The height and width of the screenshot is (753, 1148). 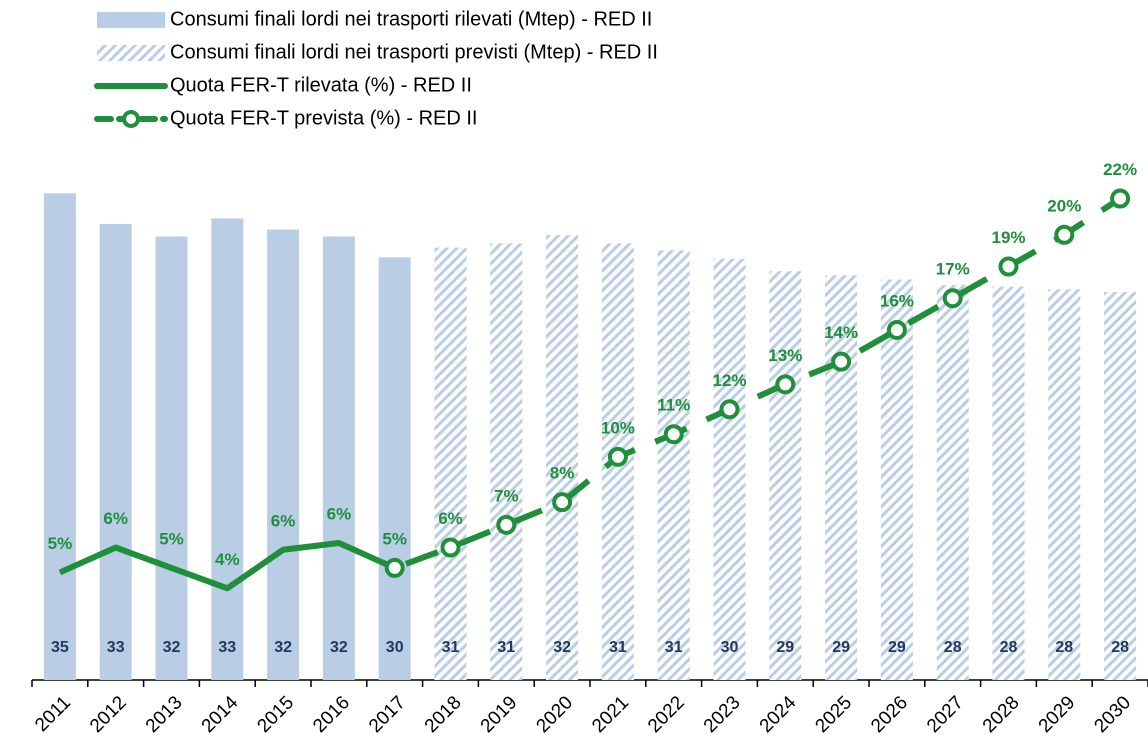 I want to click on x-tick-label: 2013, so click(x=164, y=714).